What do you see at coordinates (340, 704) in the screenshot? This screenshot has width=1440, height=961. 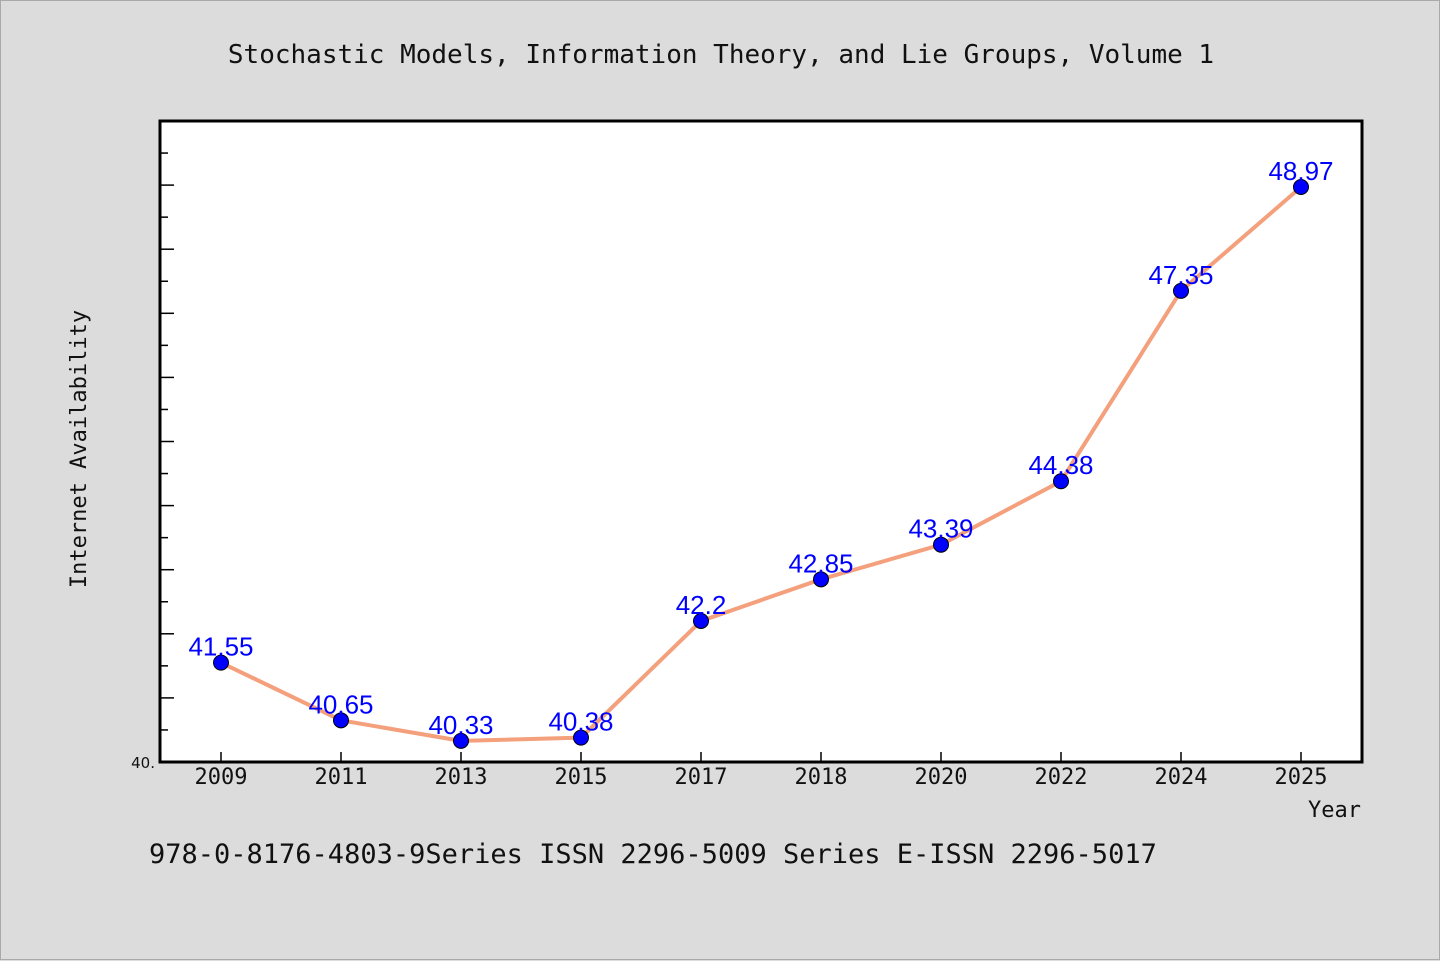 I see `data-point-label: 40.65` at bounding box center [340, 704].